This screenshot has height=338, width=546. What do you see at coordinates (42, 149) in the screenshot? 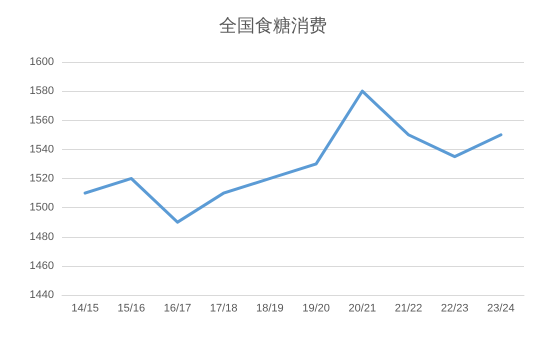
I see `y-tick-label: 1540` at bounding box center [42, 149].